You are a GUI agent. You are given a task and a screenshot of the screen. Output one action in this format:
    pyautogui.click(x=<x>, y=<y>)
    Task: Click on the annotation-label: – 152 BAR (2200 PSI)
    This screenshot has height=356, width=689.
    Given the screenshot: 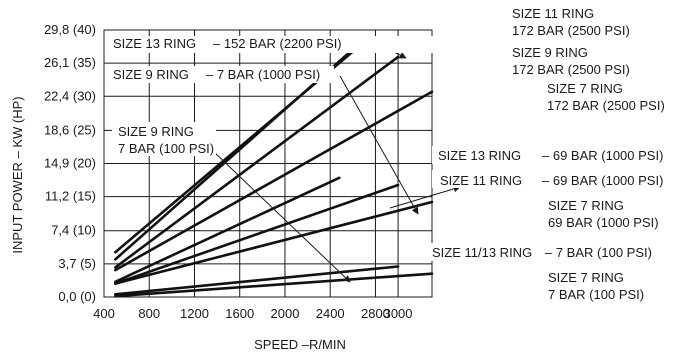 What is the action you would take?
    pyautogui.click(x=277, y=43)
    